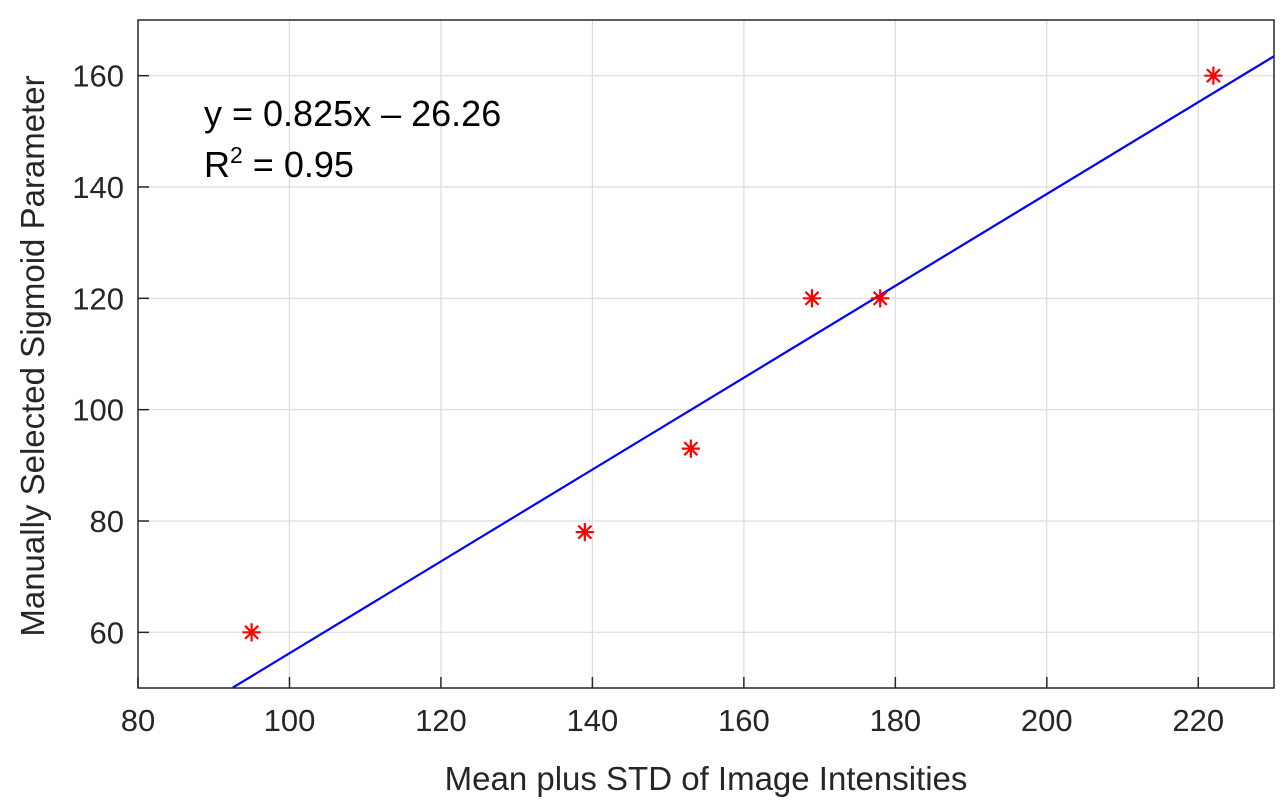 The height and width of the screenshot is (812, 1286). Describe the element at coordinates (98, 76) in the screenshot. I see `y-tick-label: 160` at that location.